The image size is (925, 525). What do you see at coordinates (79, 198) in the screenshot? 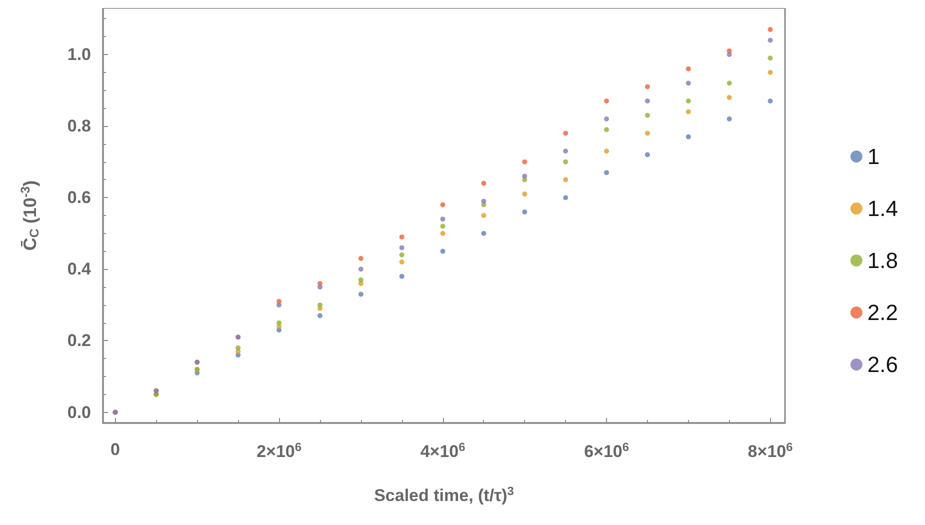
I see `y-tick-label: 0.6` at bounding box center [79, 198].